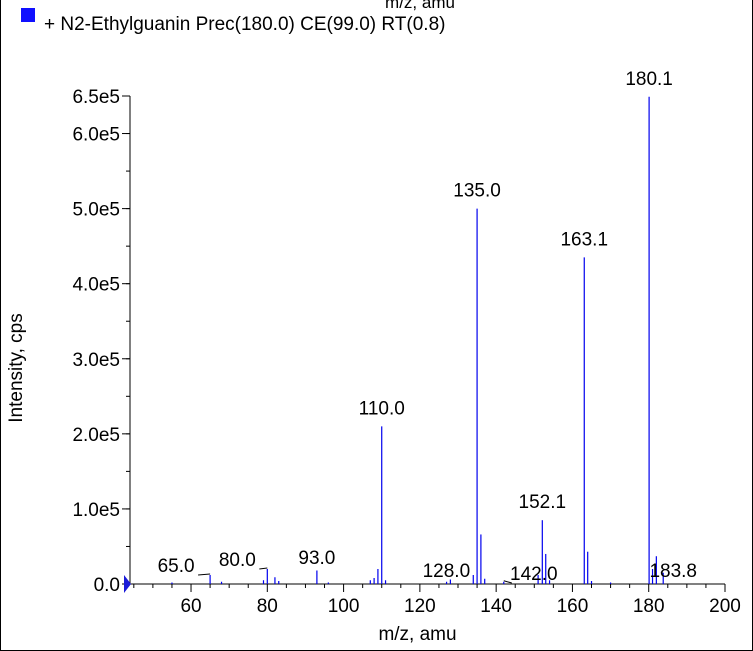 This screenshot has width=753, height=651. Describe the element at coordinates (584, 239) in the screenshot. I see `peak-label: 163.1` at that location.